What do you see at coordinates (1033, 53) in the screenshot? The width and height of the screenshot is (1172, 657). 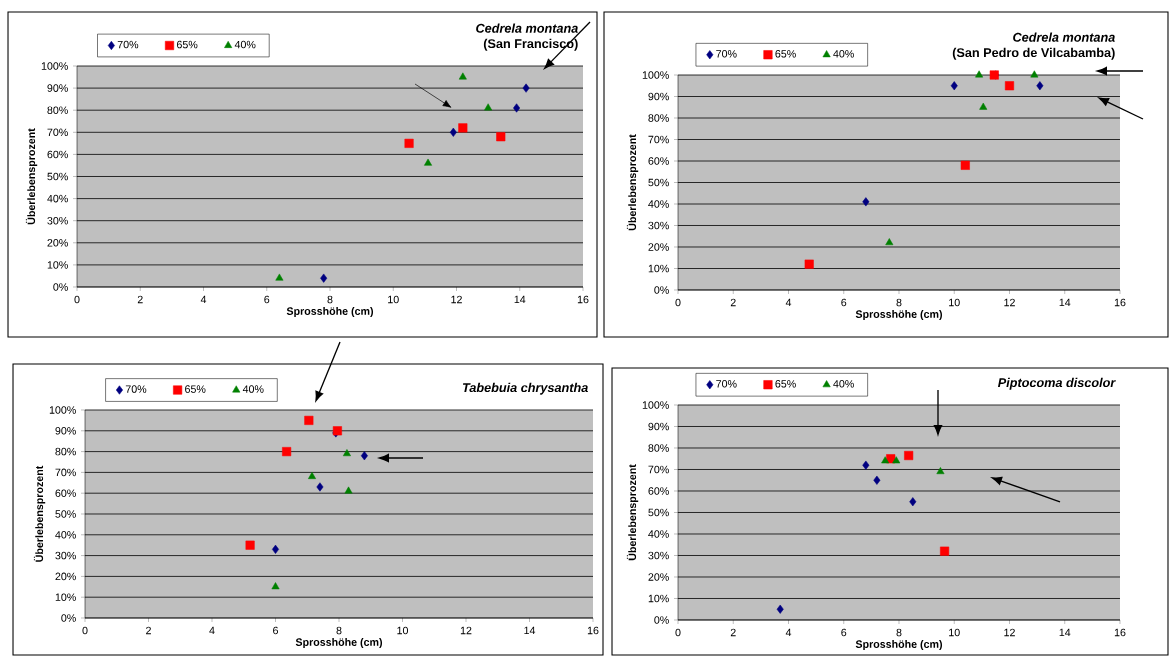 I see `chart-subtitle: (San Pedro de Vilcabamba)` at bounding box center [1033, 53].